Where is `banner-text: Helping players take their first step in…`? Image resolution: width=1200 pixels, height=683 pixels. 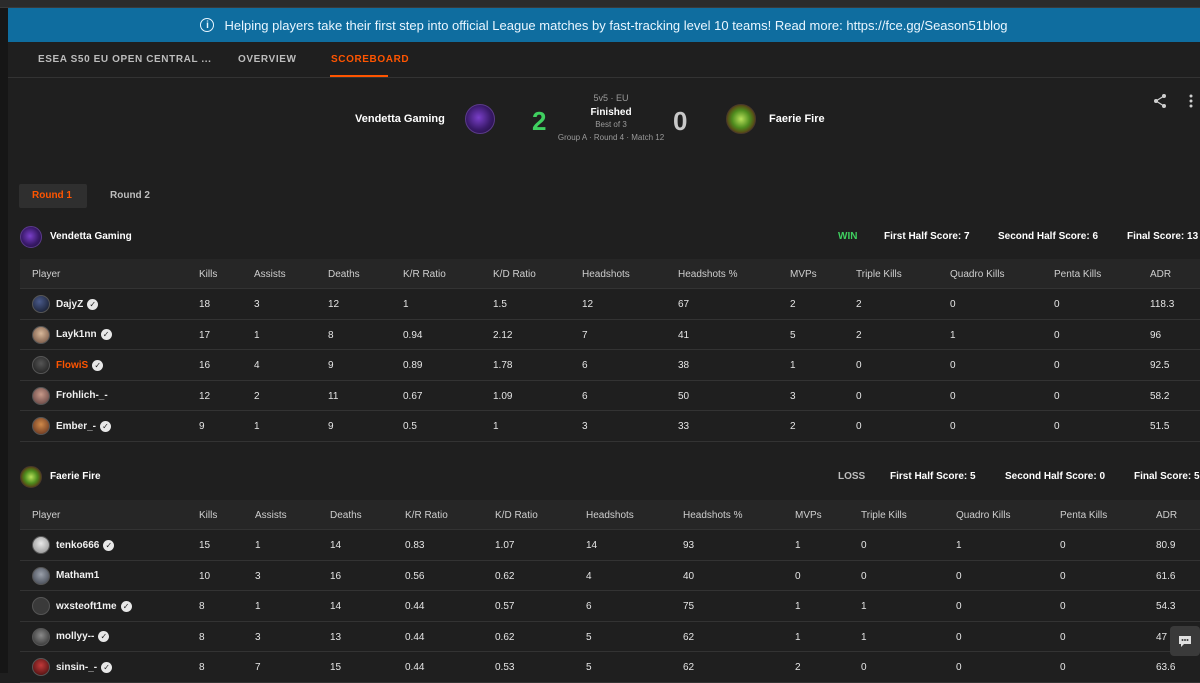
banner-text: Helping players take their first step in… is located at coordinates (616, 25).